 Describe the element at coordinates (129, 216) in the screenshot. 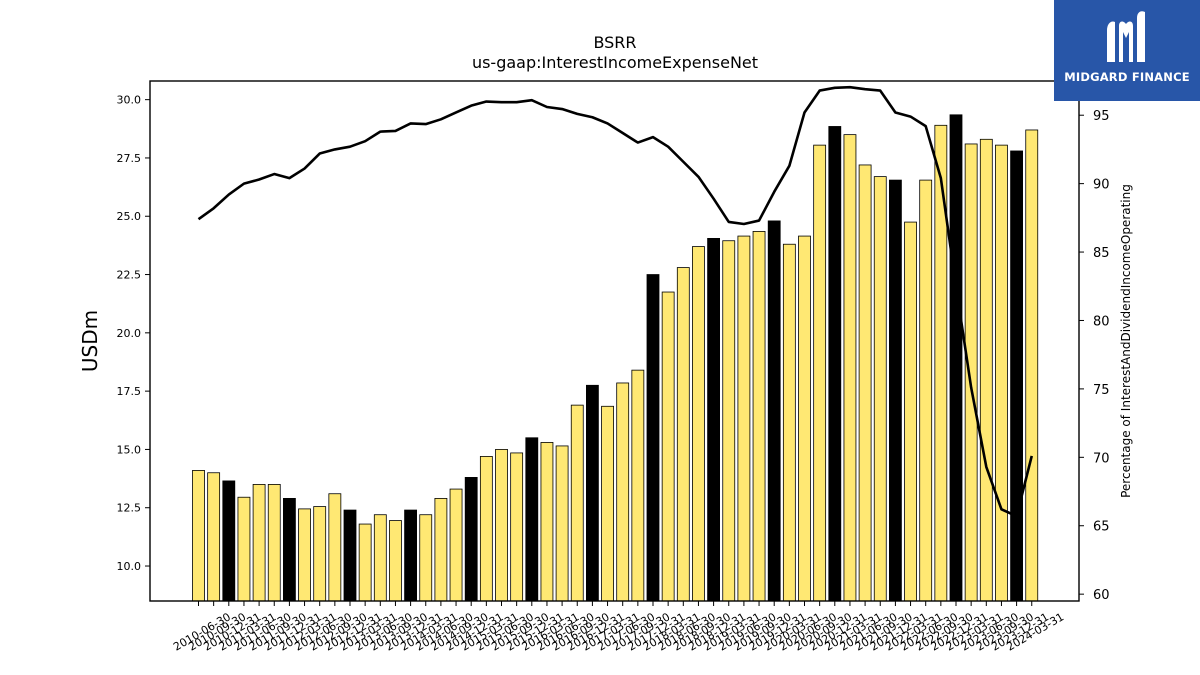

I see `y-tick-label: 25.0` at that location.